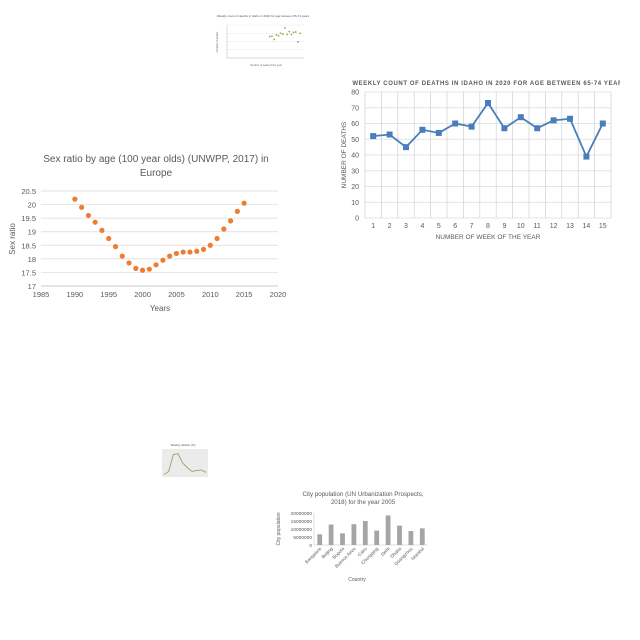 This screenshot has height=640, width=640. I want to click on chart-small-line: Weekly deaths (%), so click(182, 462).